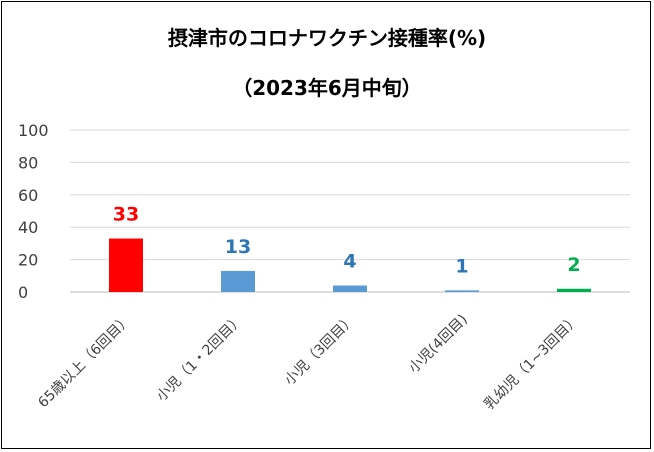  I want to click on data-label: 13, so click(238, 247).